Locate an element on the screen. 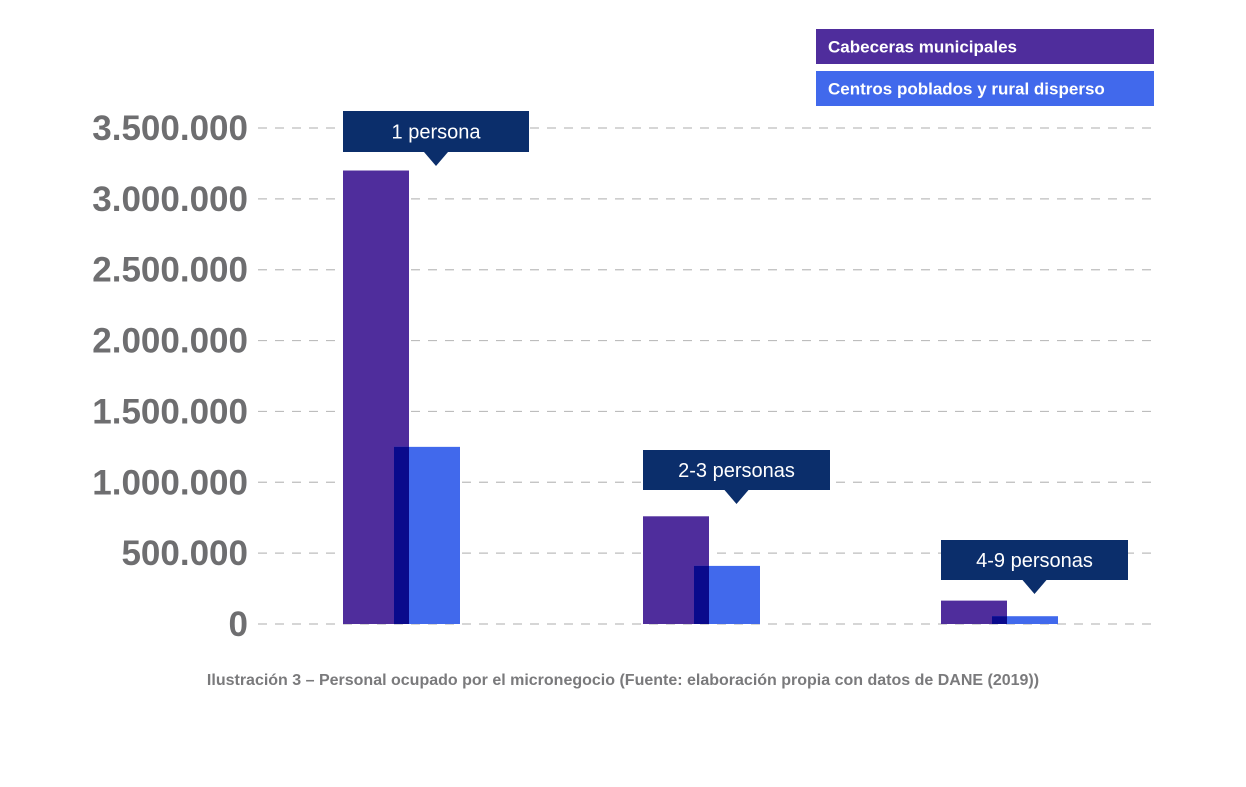  y-tick-label: 500.000 is located at coordinates (184, 553).